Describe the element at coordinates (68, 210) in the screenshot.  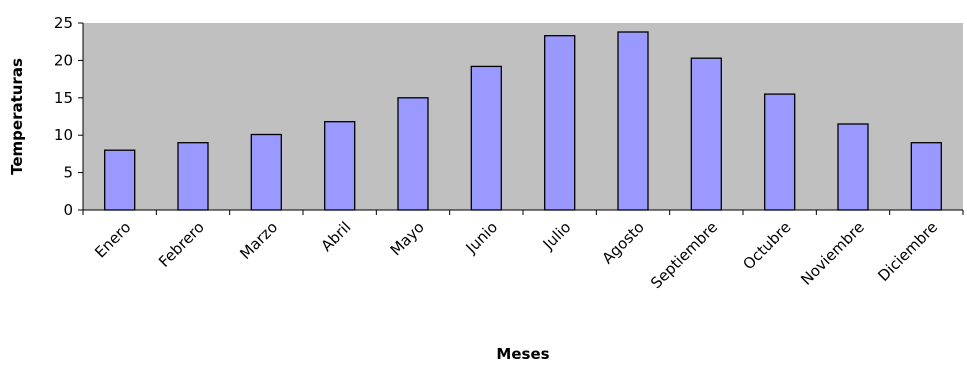
I see `y-tick-label: 0` at that location.